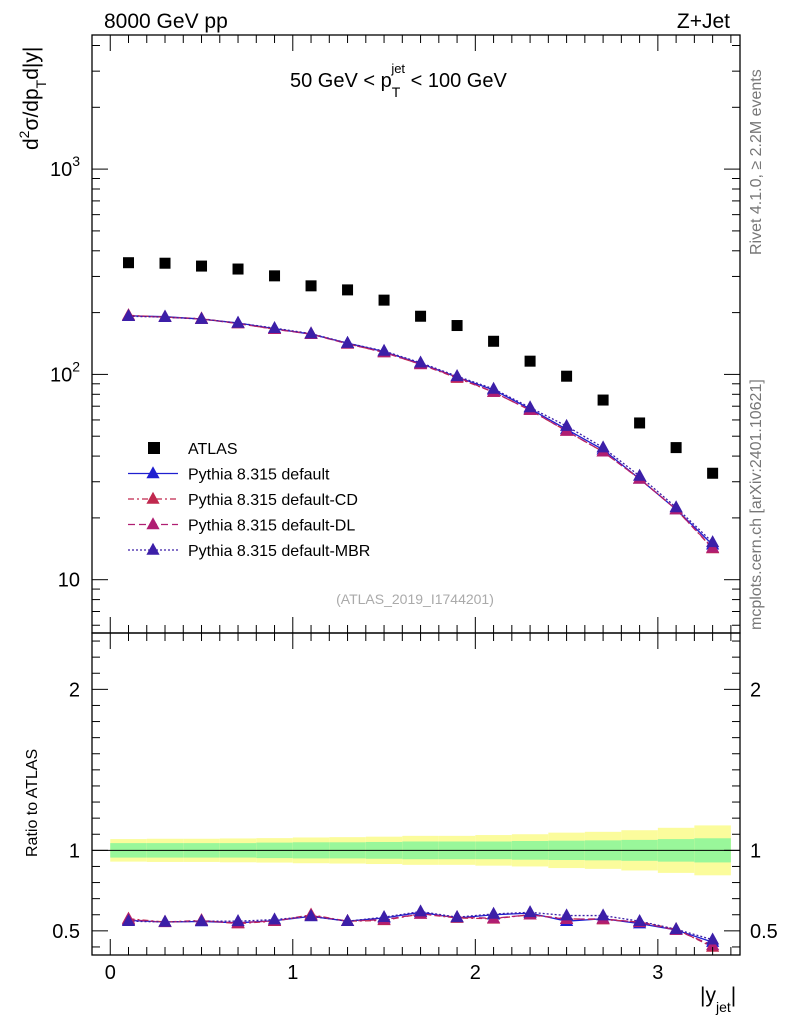 This screenshot has width=786, height=1024. What do you see at coordinates (415, 599) in the screenshot?
I see `analysis-id: (ATLAS_2019_I1744201)` at bounding box center [415, 599].